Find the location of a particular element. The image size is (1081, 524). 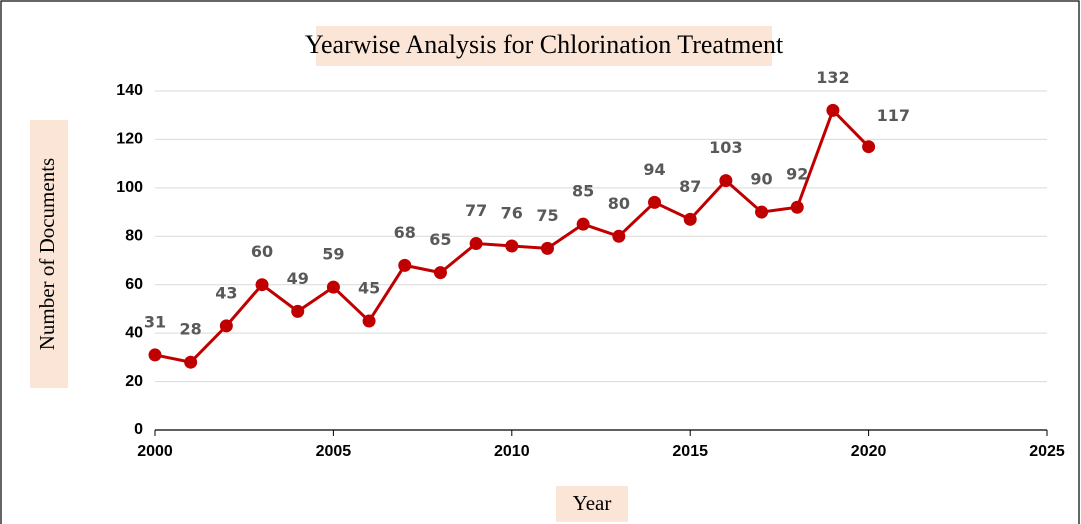

y-tick-label: 60 is located at coordinates (134, 284).